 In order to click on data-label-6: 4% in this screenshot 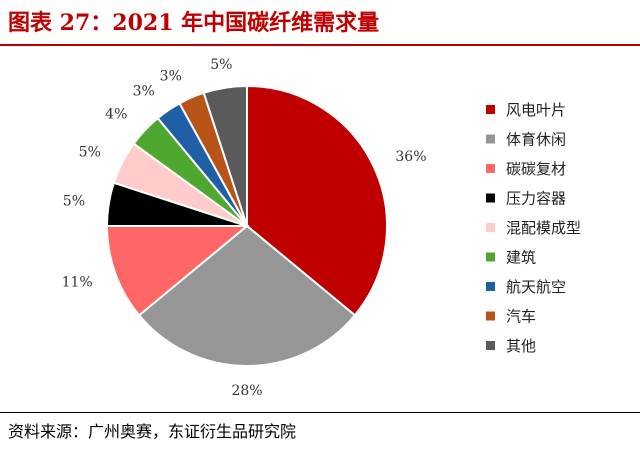, I will do `click(116, 115)`.